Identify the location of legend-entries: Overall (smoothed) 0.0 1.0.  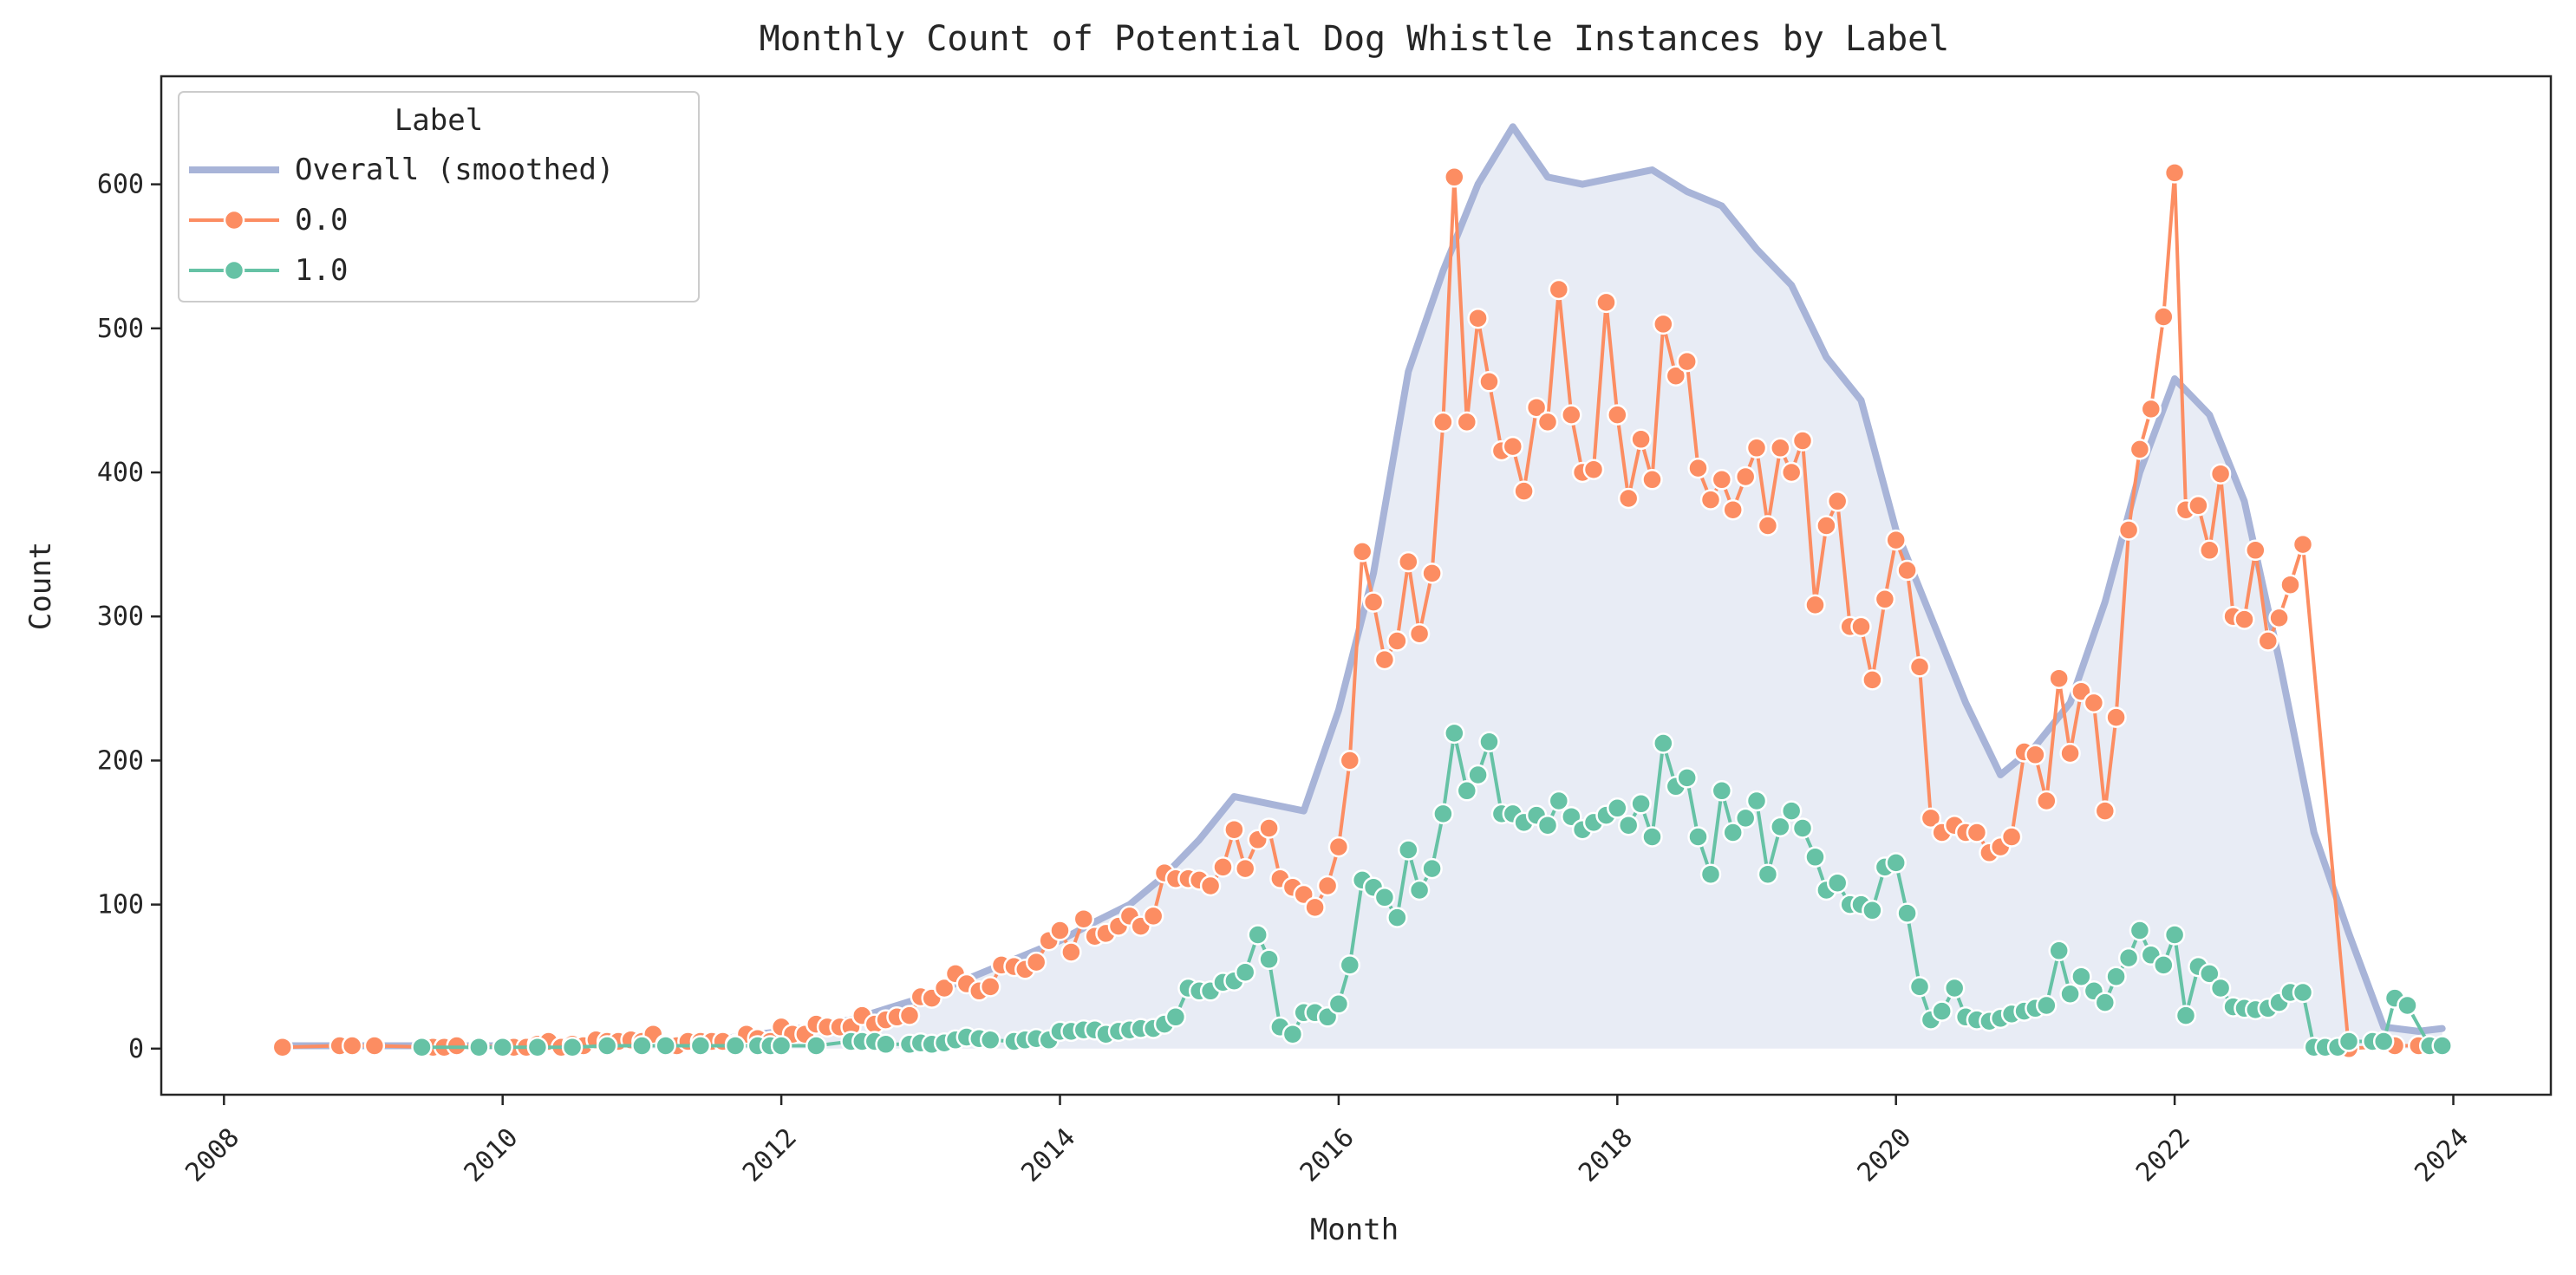
(402, 220).